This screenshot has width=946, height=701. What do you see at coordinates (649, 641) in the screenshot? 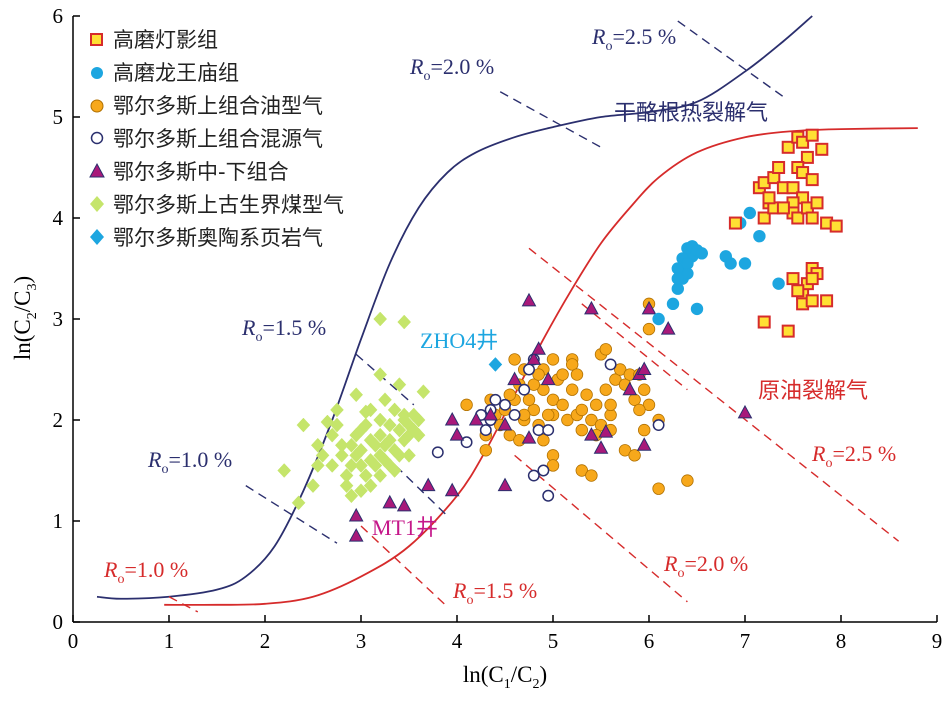
I see `x-tick-label: 6` at bounding box center [649, 641].